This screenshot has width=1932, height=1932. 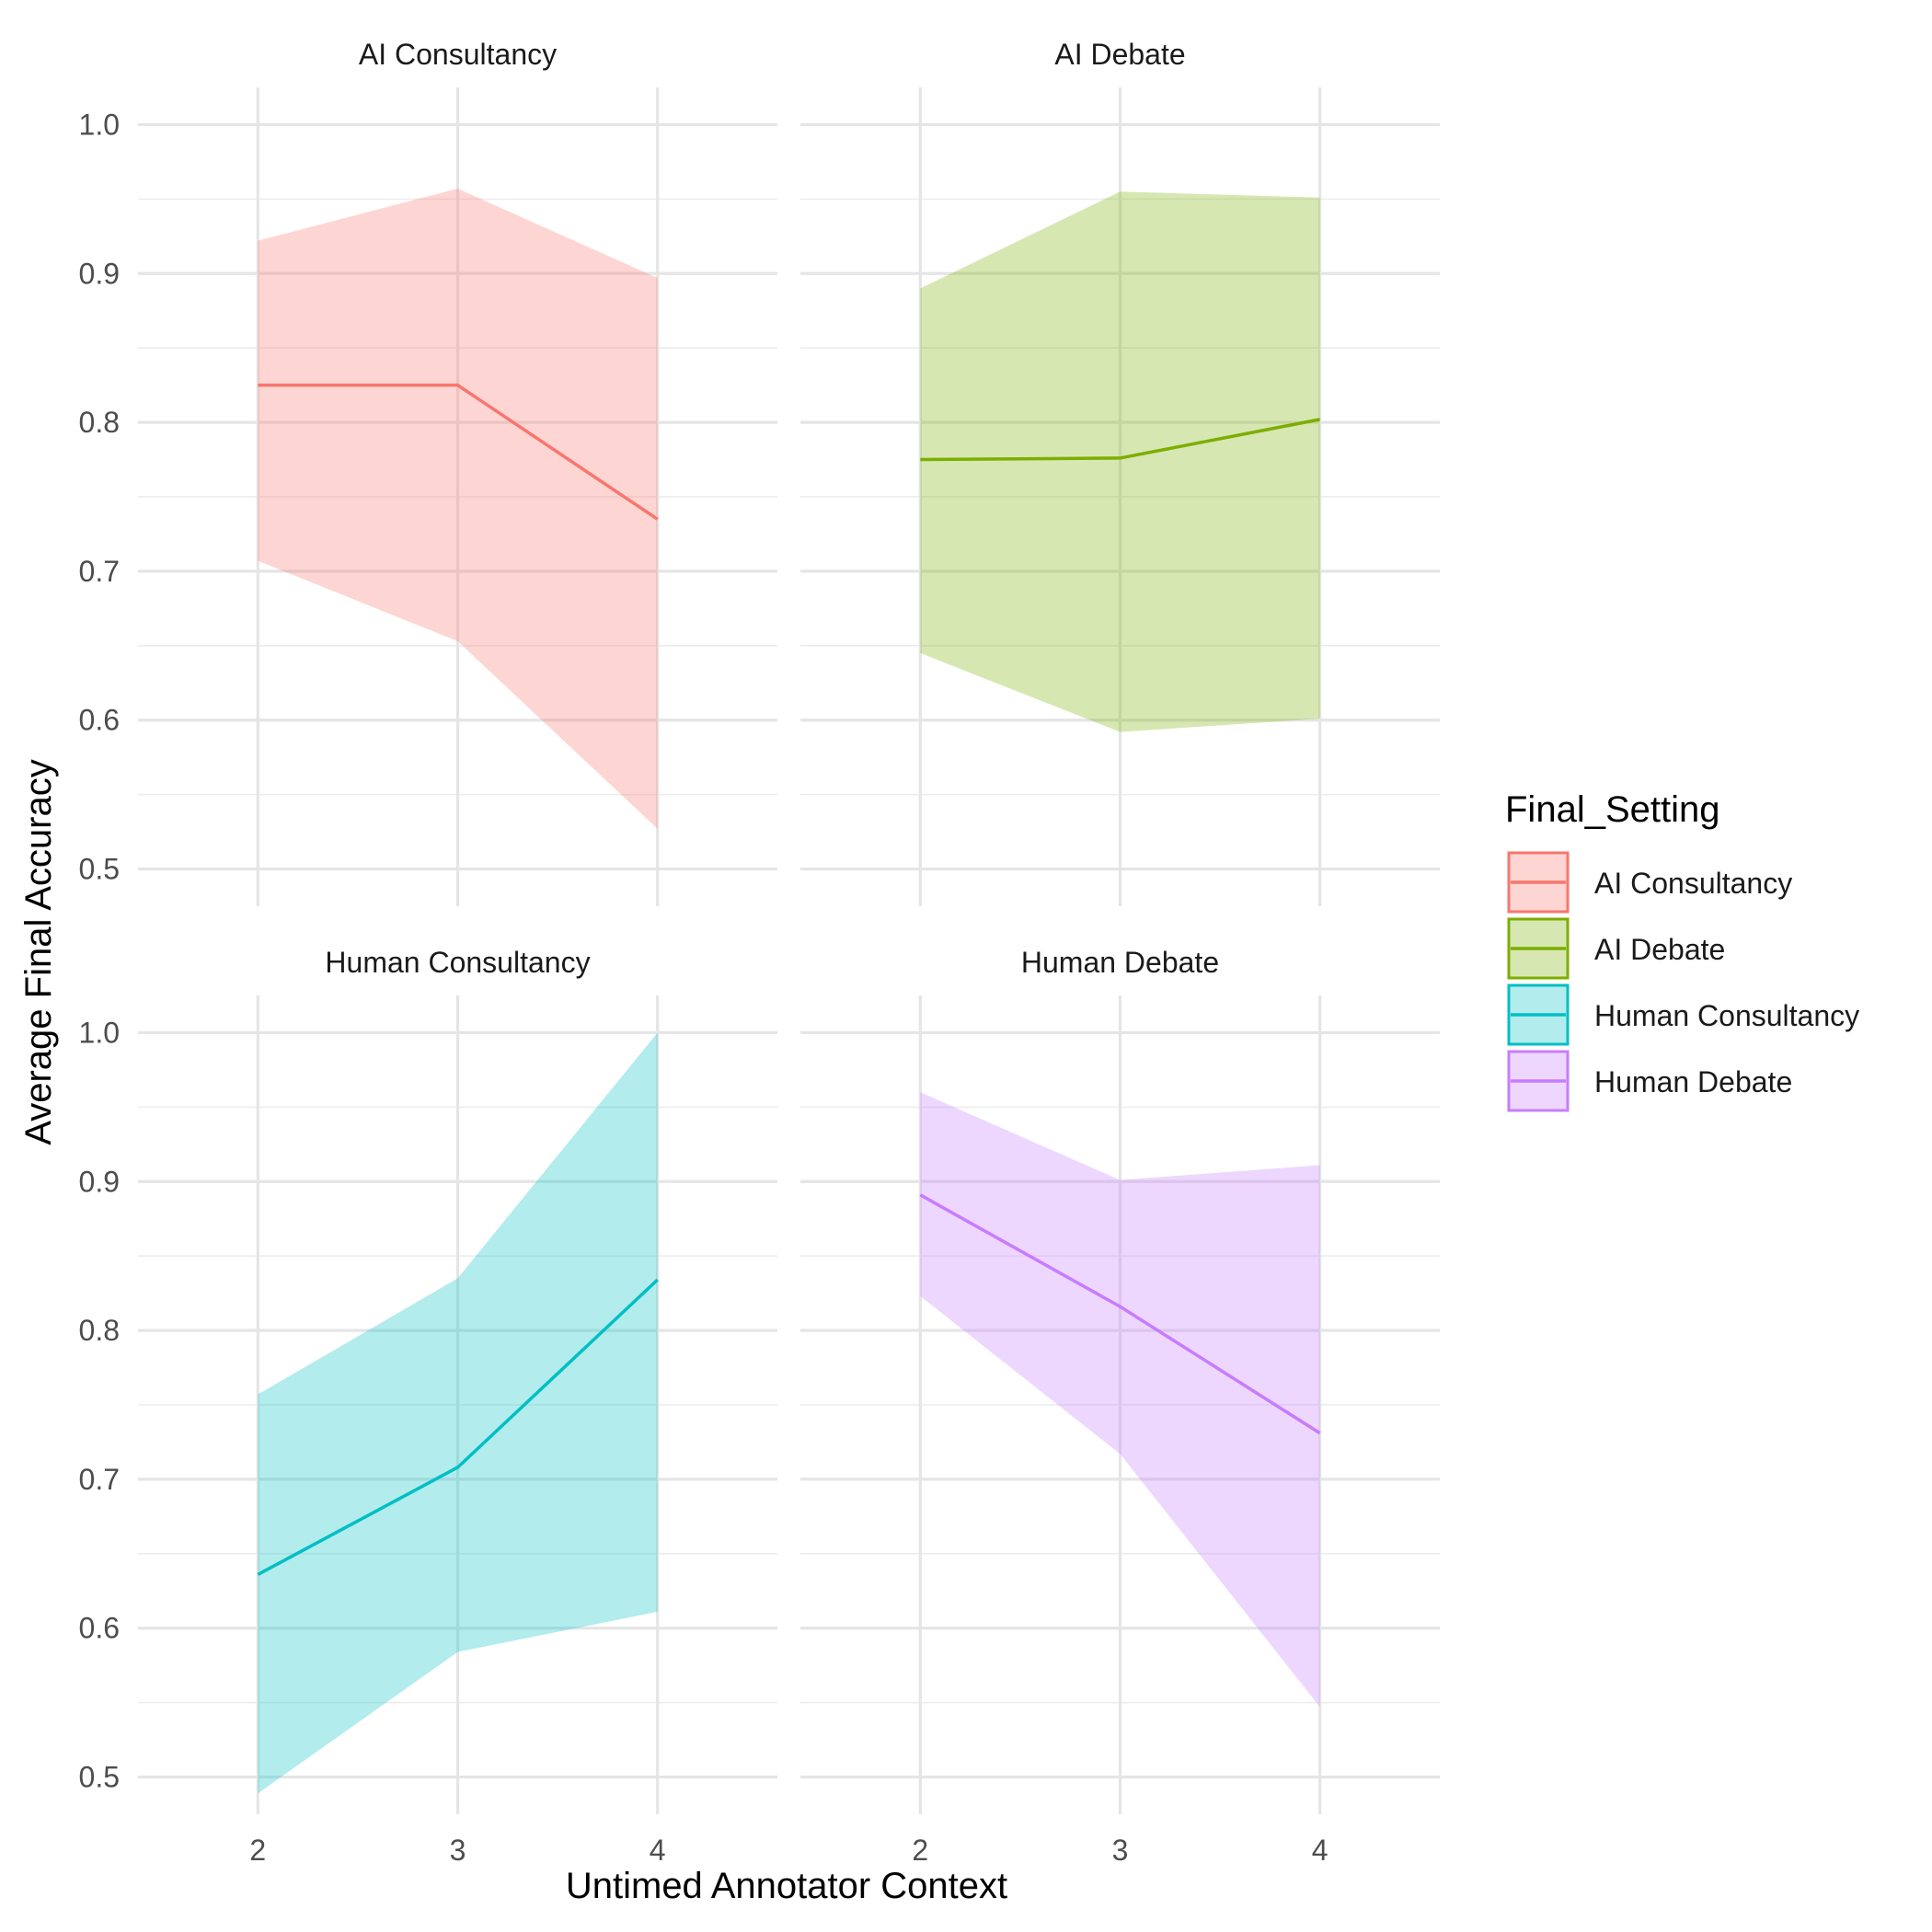 I want to click on strip-label: AI Debate, so click(x=1119, y=54).